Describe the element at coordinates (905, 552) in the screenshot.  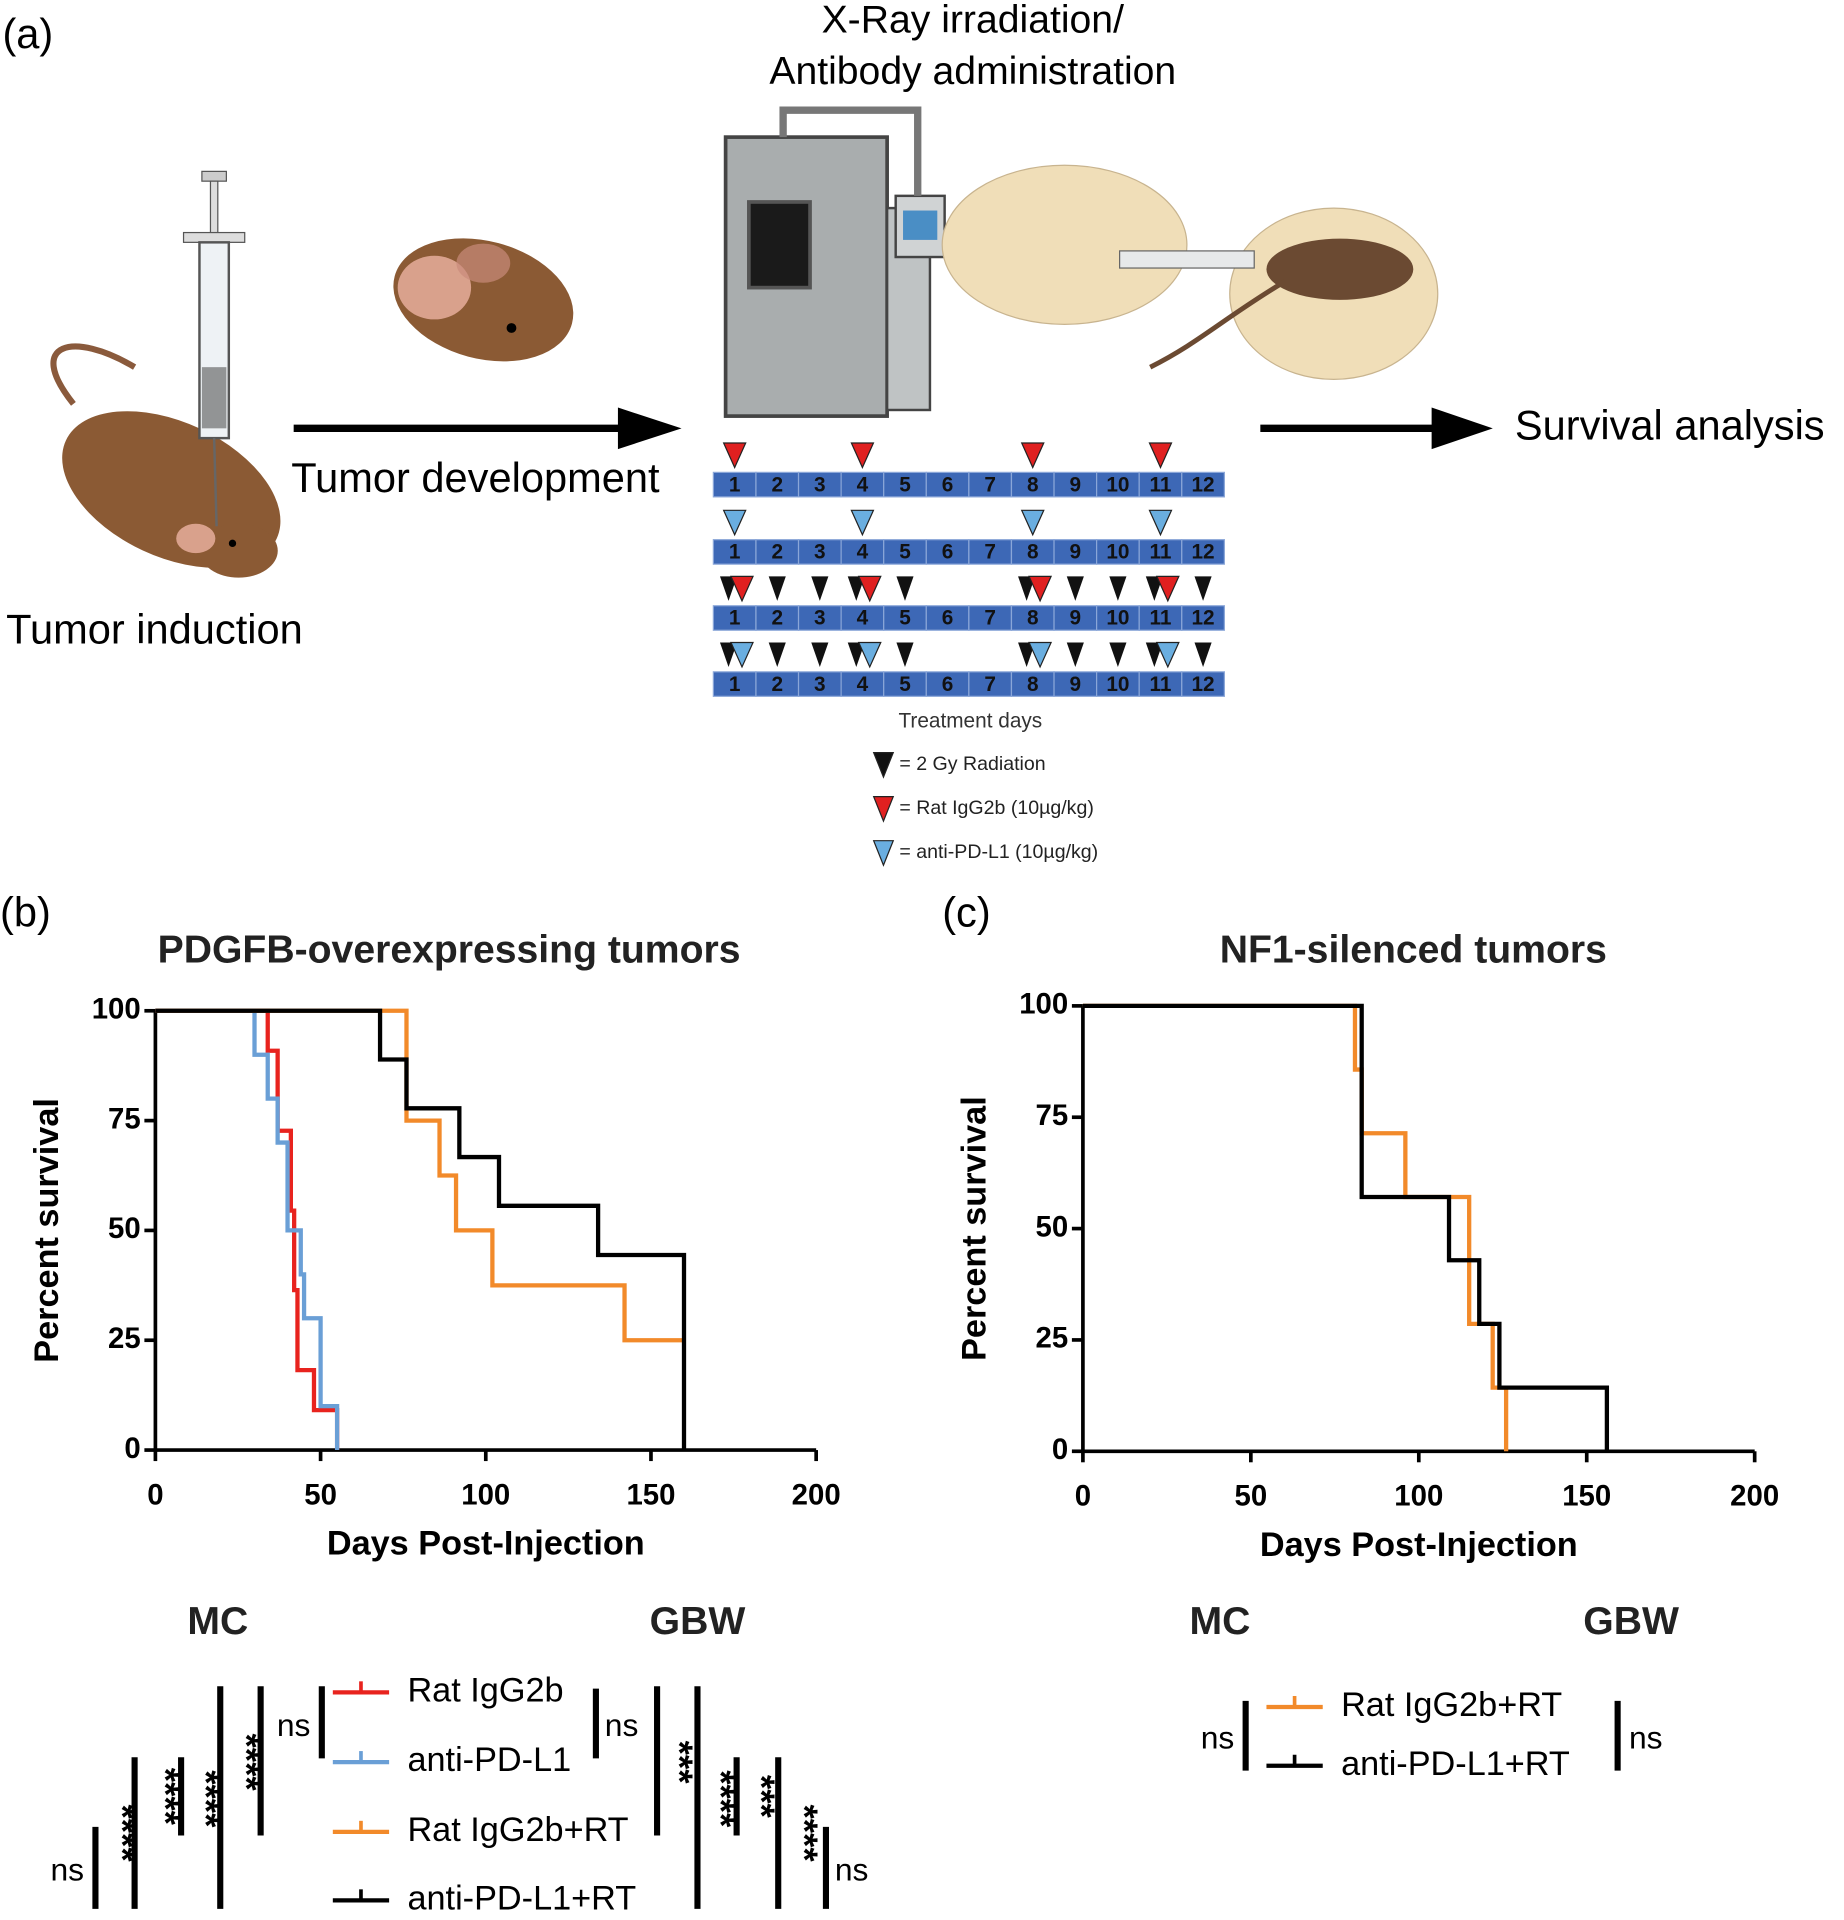
I see `day-number: 5` at that location.